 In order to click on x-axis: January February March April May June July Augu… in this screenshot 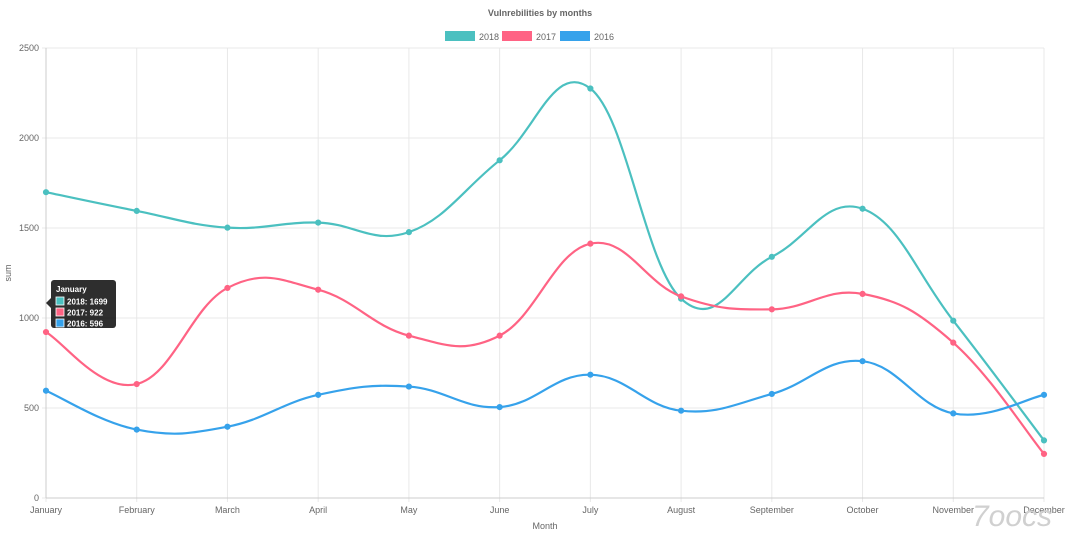, I will do `click(547, 506)`.